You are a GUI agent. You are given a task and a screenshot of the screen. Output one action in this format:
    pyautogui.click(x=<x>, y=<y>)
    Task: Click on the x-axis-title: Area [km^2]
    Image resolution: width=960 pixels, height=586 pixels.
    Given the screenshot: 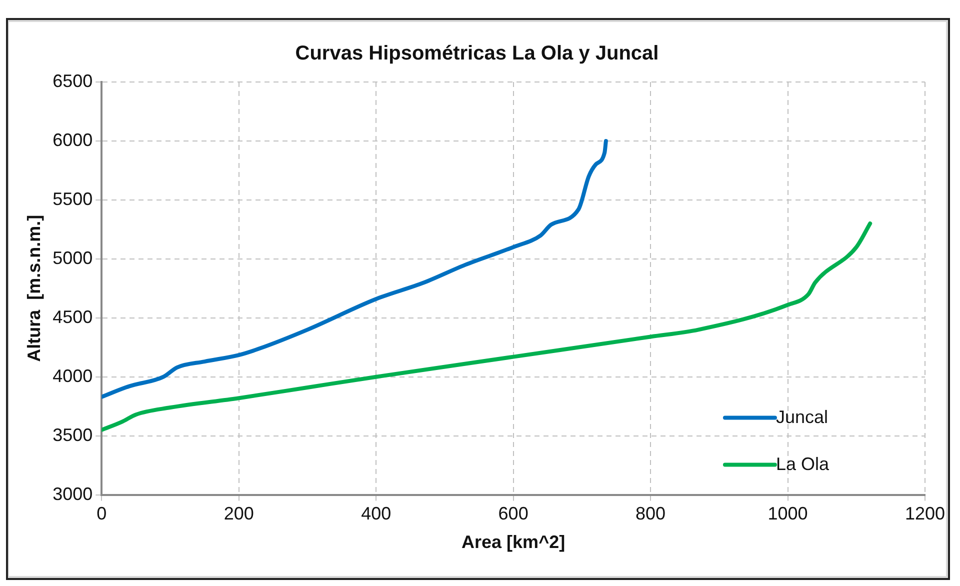 What is the action you would take?
    pyautogui.click(x=514, y=542)
    